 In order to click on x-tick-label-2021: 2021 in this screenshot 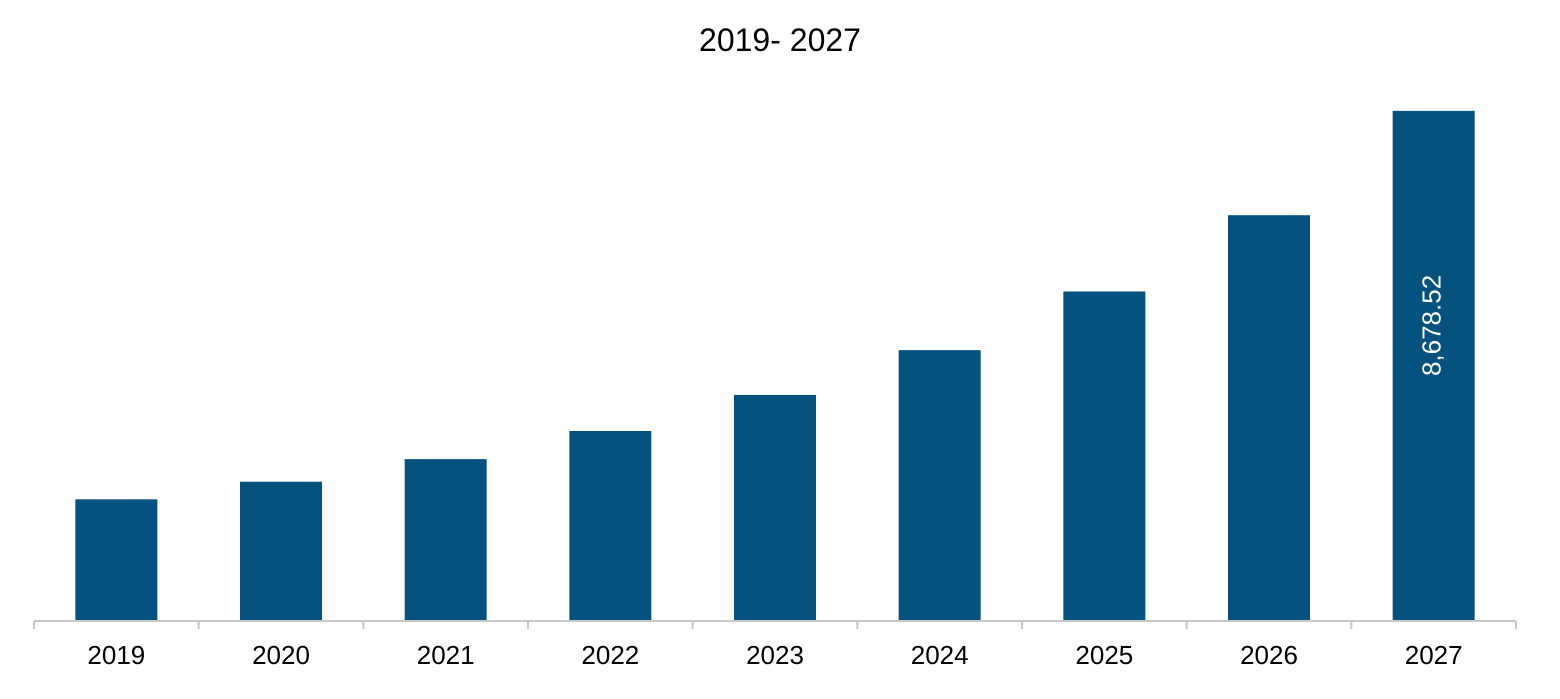, I will do `click(446, 655)`.